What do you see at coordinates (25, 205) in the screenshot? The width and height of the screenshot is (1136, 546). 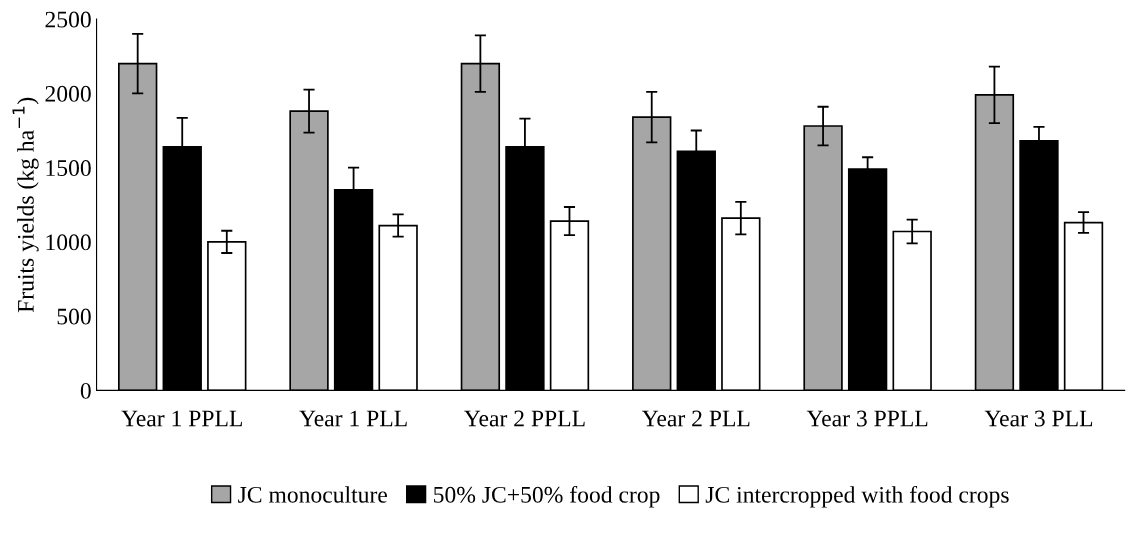 I see `y-axis-title: Fruits yields (kg ha$^{−1}$)` at bounding box center [25, 205].